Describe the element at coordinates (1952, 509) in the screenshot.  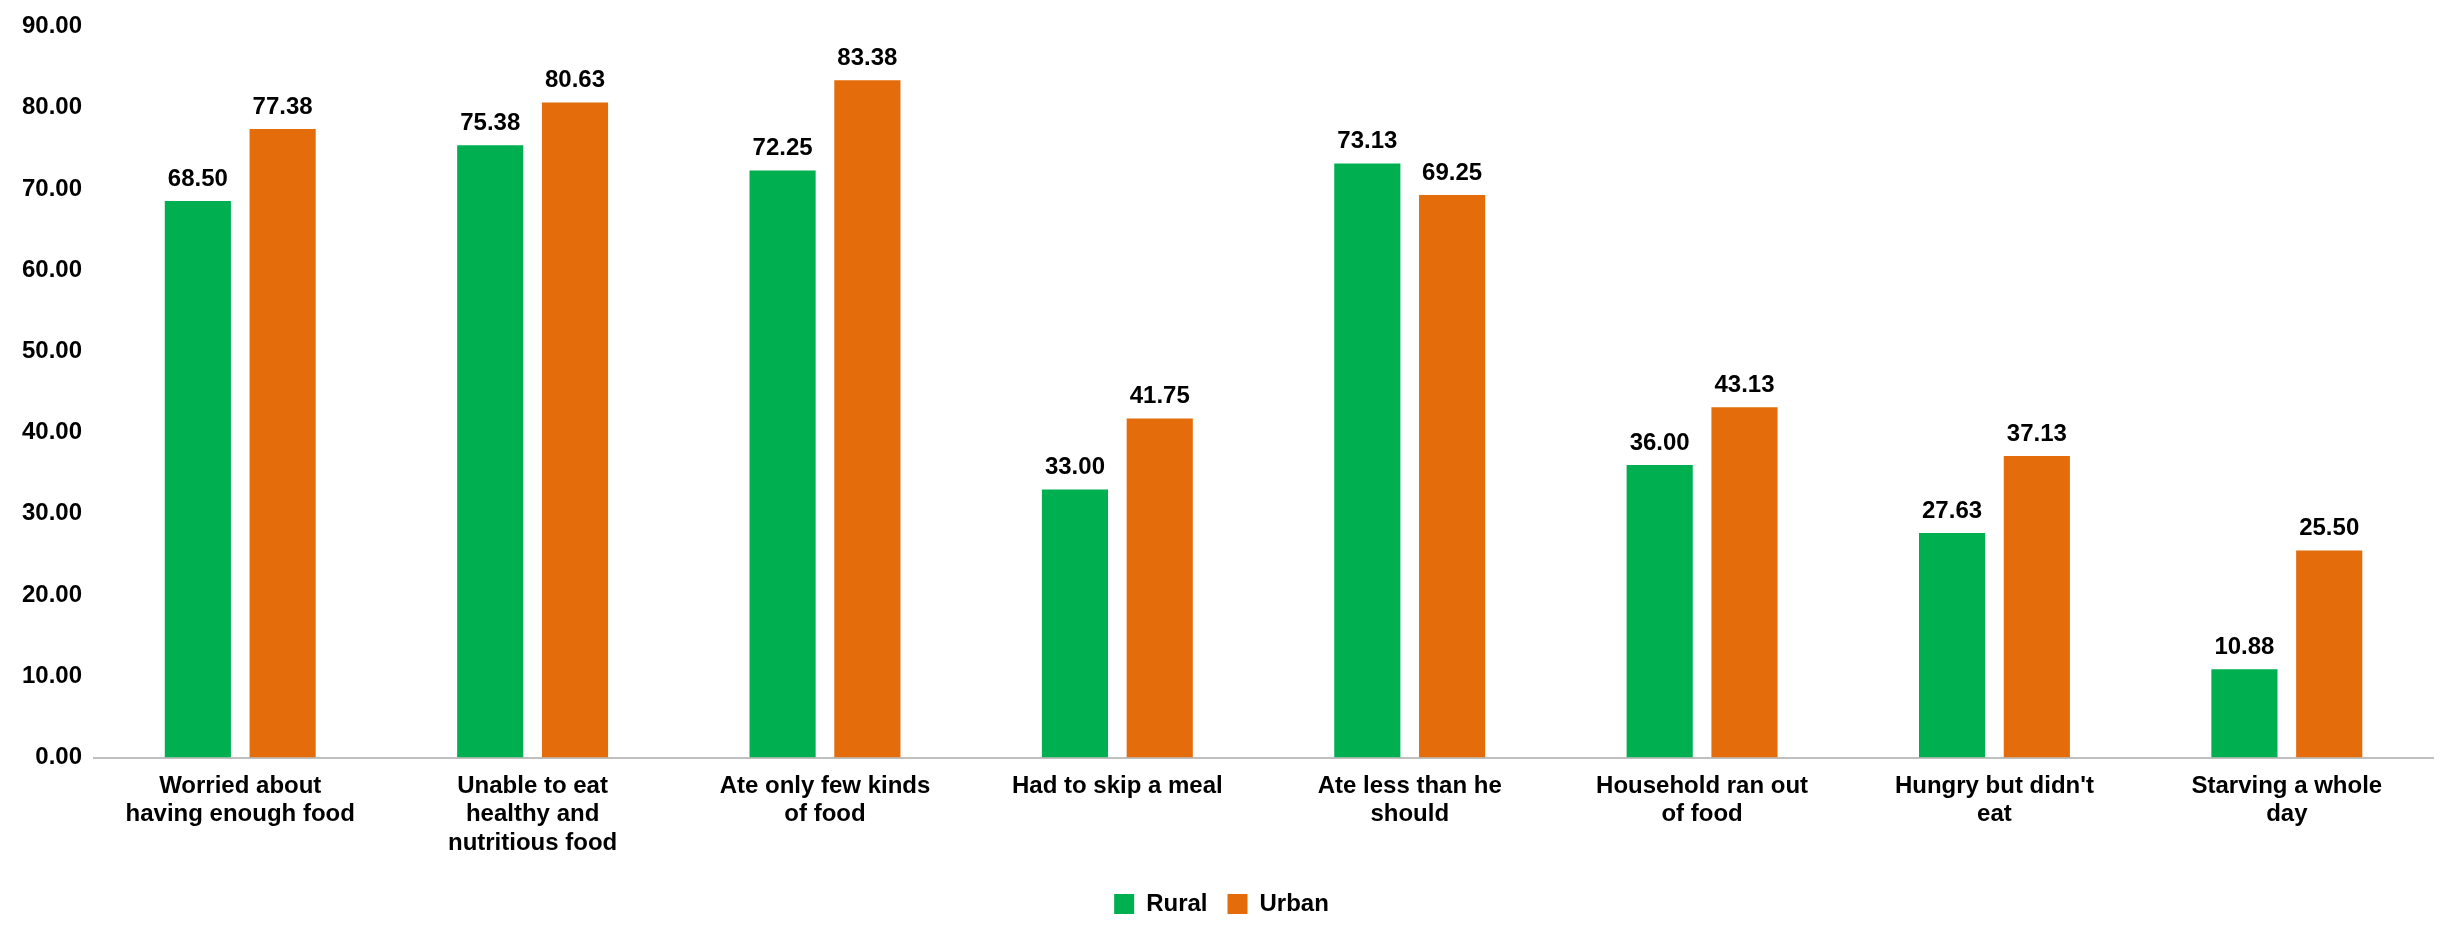
I see `data-label: 27.63` at that location.